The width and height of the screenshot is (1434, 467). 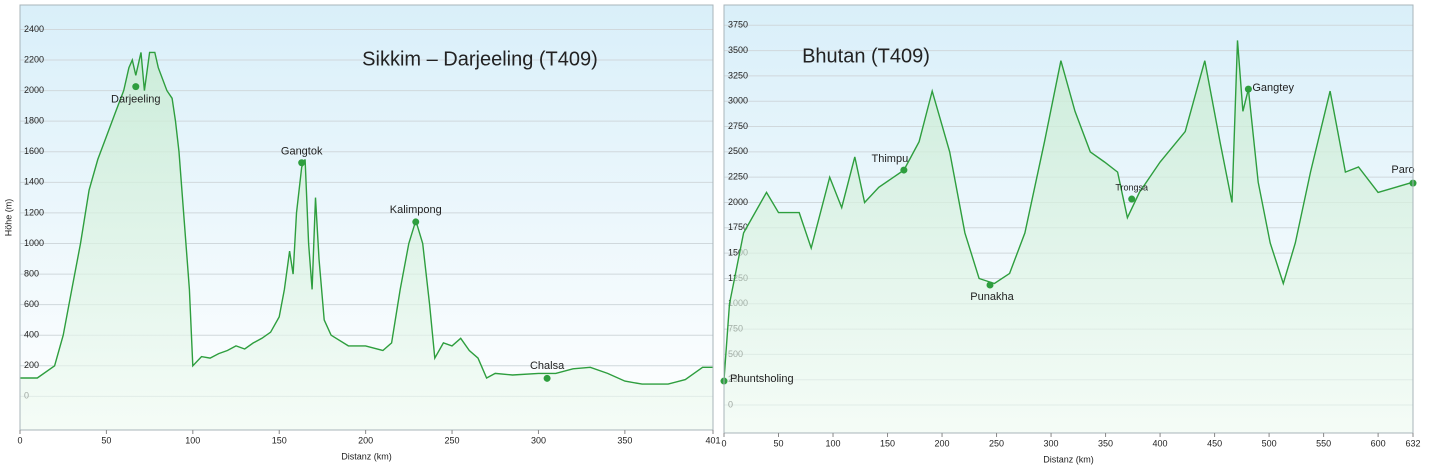 What do you see at coordinates (1402, 170) in the screenshot?
I see `point-label: Paro` at bounding box center [1402, 170].